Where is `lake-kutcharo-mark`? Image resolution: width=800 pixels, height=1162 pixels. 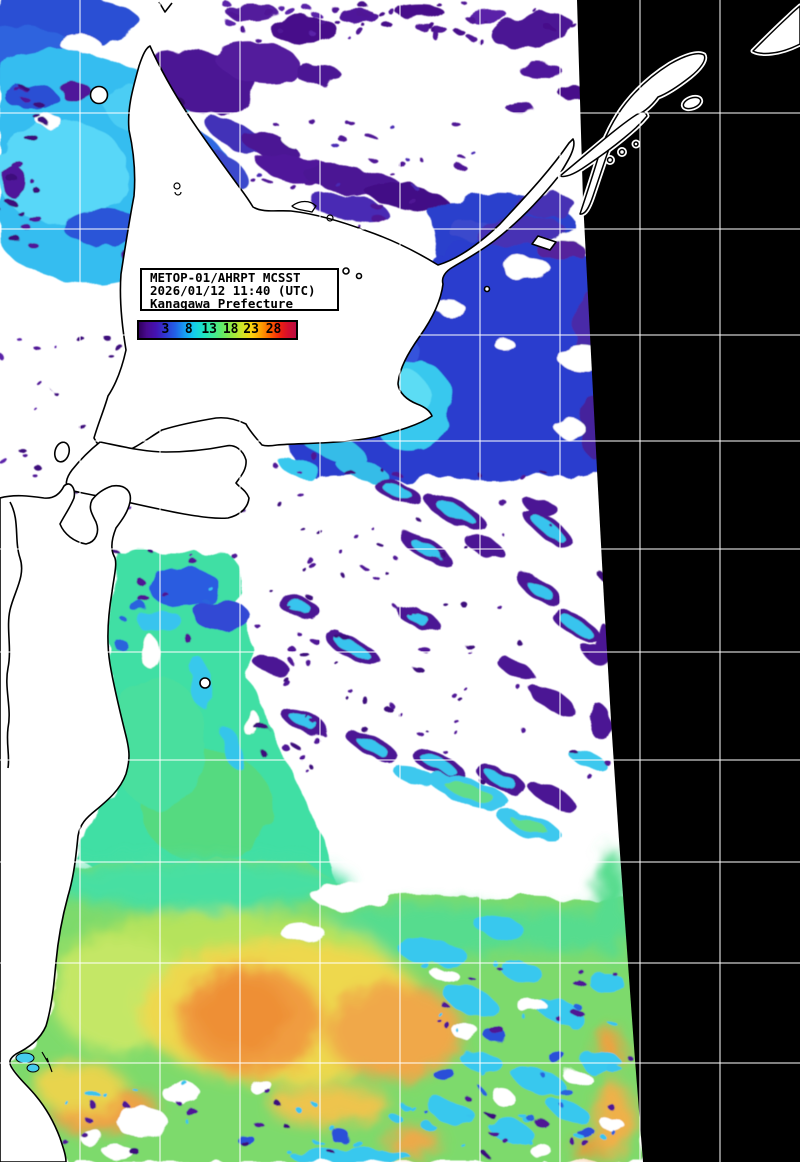 lake-kutcharo-mark is located at coordinates (177, 189).